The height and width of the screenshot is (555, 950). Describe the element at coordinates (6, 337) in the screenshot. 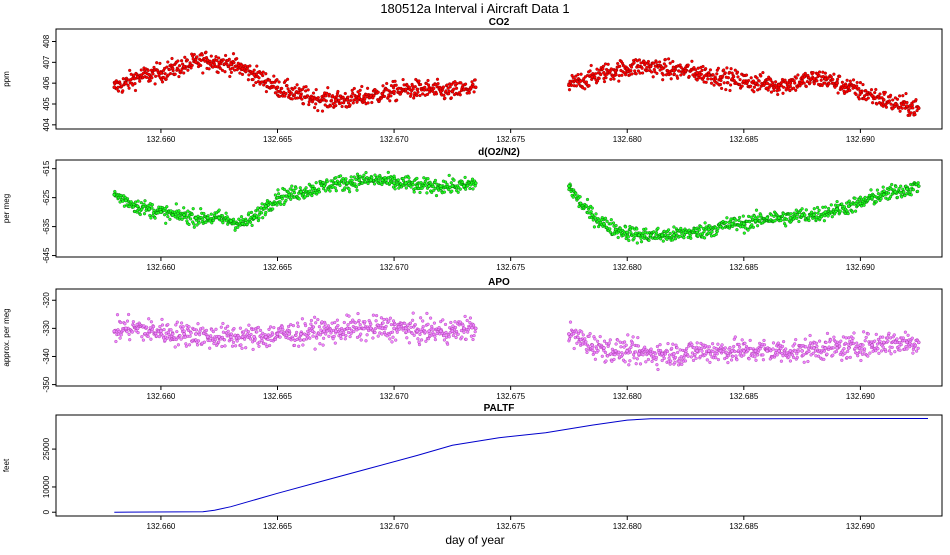

I see `y-axis-title: approx. per meg` at that location.